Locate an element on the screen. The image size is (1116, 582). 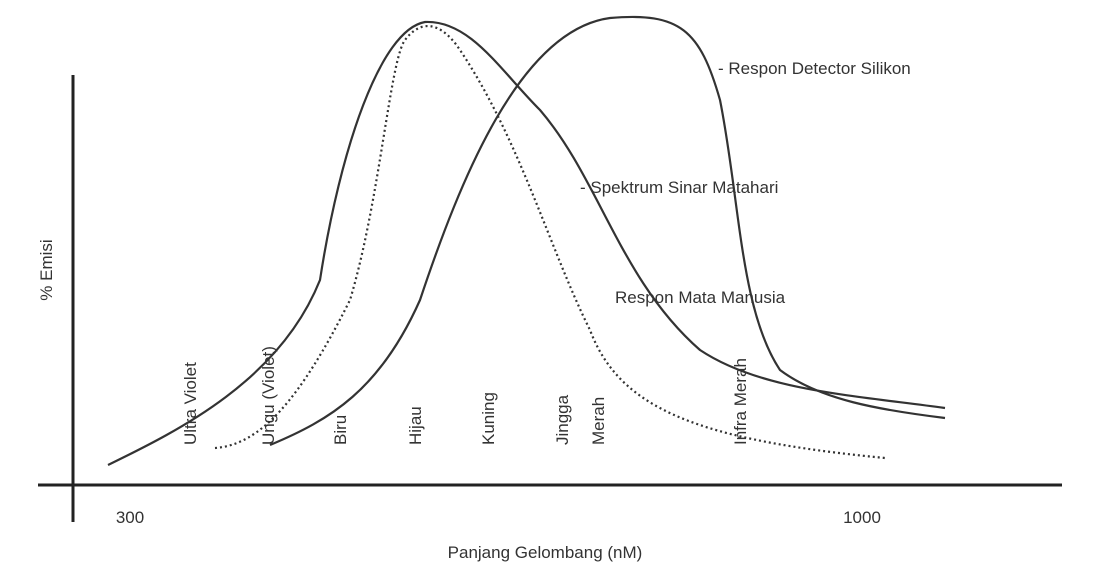
band-label: Ungu (Violet) is located at coordinates (268, 395).